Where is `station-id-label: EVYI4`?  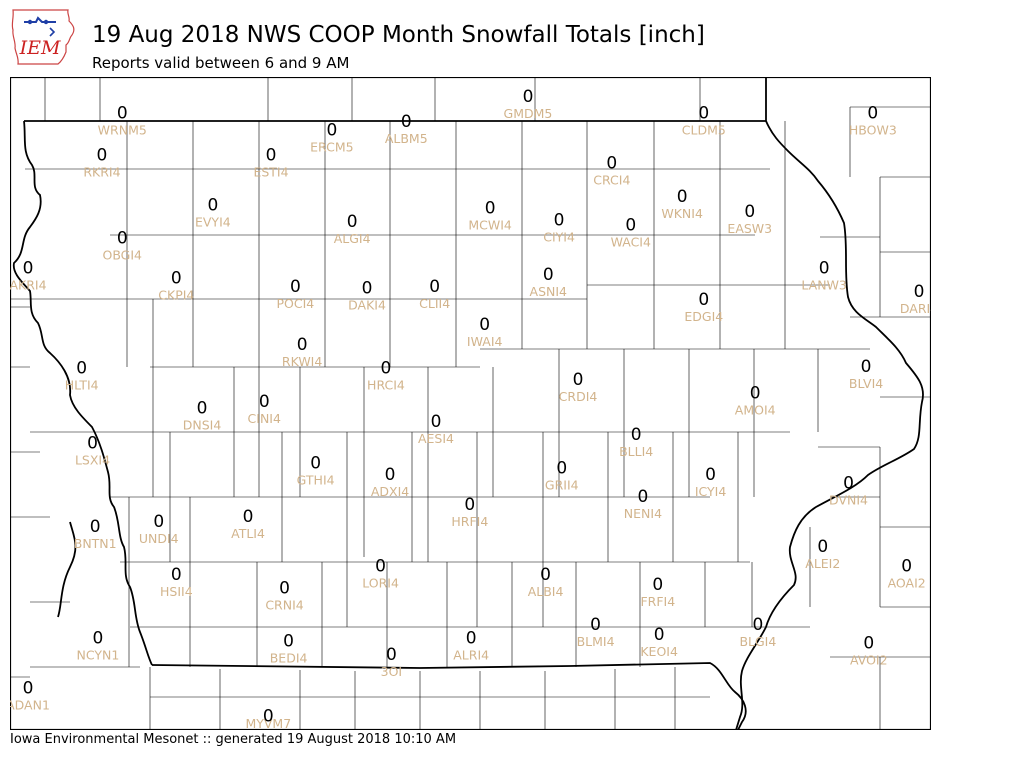
station-id-label: EVYI4 is located at coordinates (213, 221).